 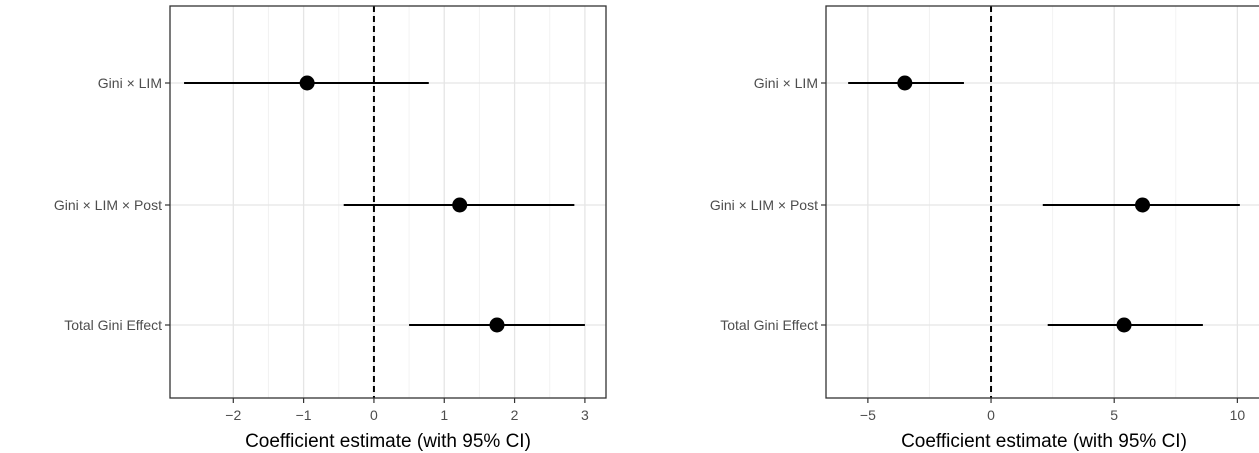 What do you see at coordinates (407, 410) in the screenshot?
I see `x-axis-ticks: −2 −1 0 1 2 3` at bounding box center [407, 410].